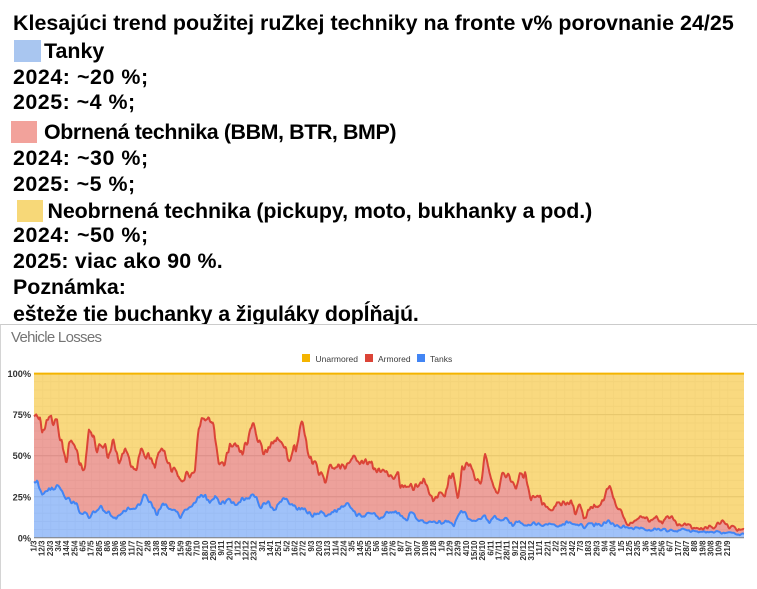 The height and width of the screenshot is (589, 757). I want to click on svg-text: 14/5, so click(360, 548).